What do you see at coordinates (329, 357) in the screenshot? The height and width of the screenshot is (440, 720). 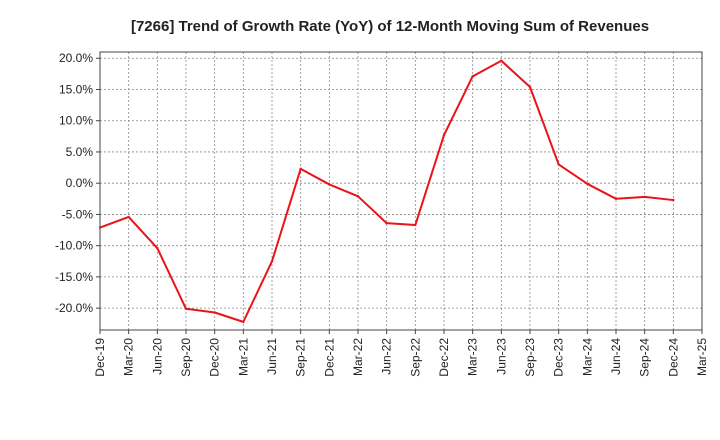 I see `x-tick-label: Dec-21` at bounding box center [329, 357].